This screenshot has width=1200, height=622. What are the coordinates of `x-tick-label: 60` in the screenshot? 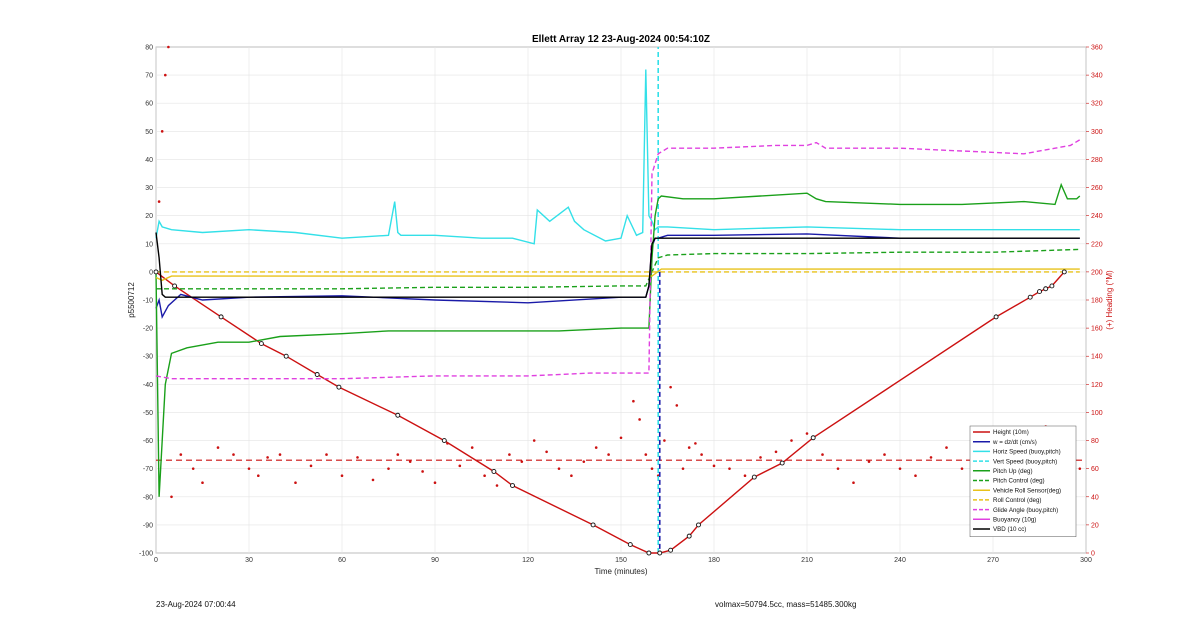 It's located at (342, 560).